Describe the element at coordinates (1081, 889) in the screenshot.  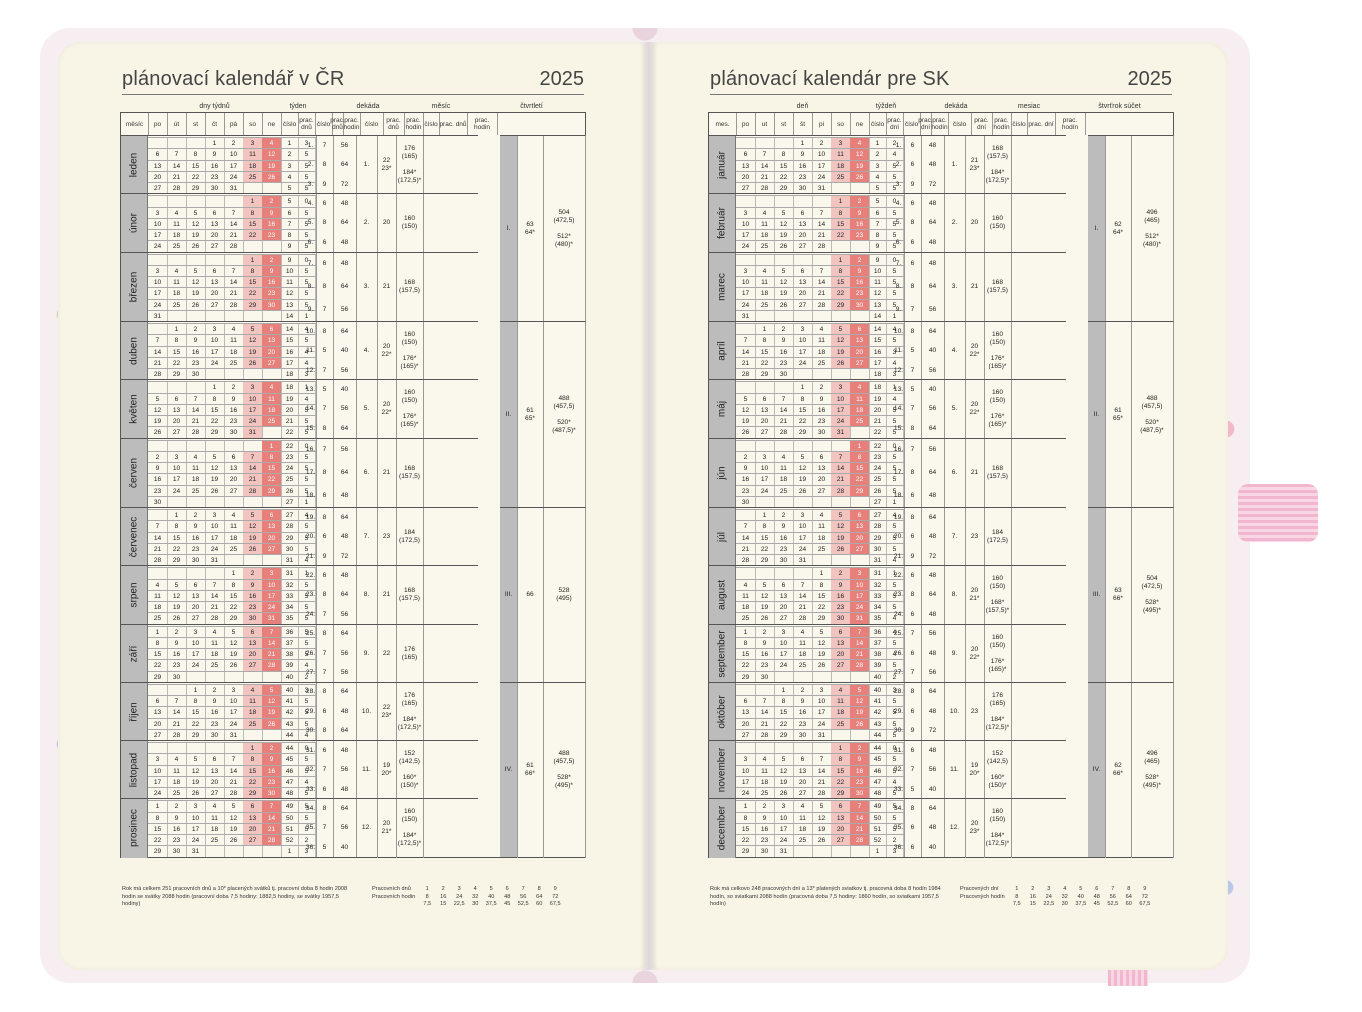
I see `hours-table-cell: 5` at that location.